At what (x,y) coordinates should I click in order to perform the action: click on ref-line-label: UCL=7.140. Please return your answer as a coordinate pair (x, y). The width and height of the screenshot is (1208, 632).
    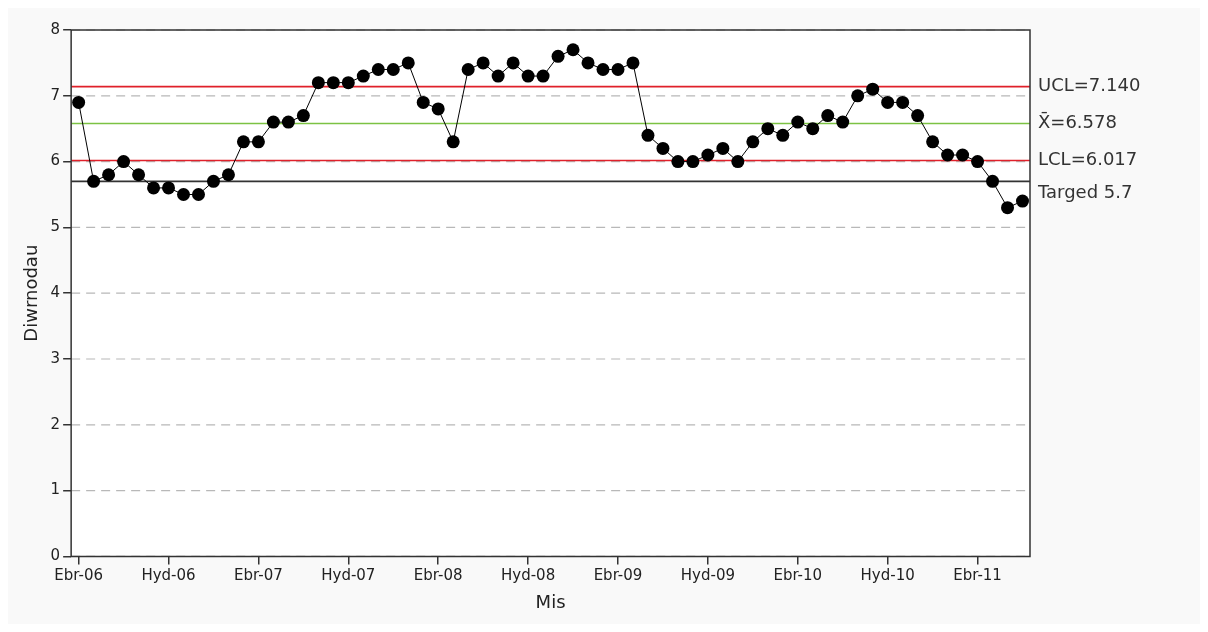
    Looking at the image, I should click on (1089, 85).